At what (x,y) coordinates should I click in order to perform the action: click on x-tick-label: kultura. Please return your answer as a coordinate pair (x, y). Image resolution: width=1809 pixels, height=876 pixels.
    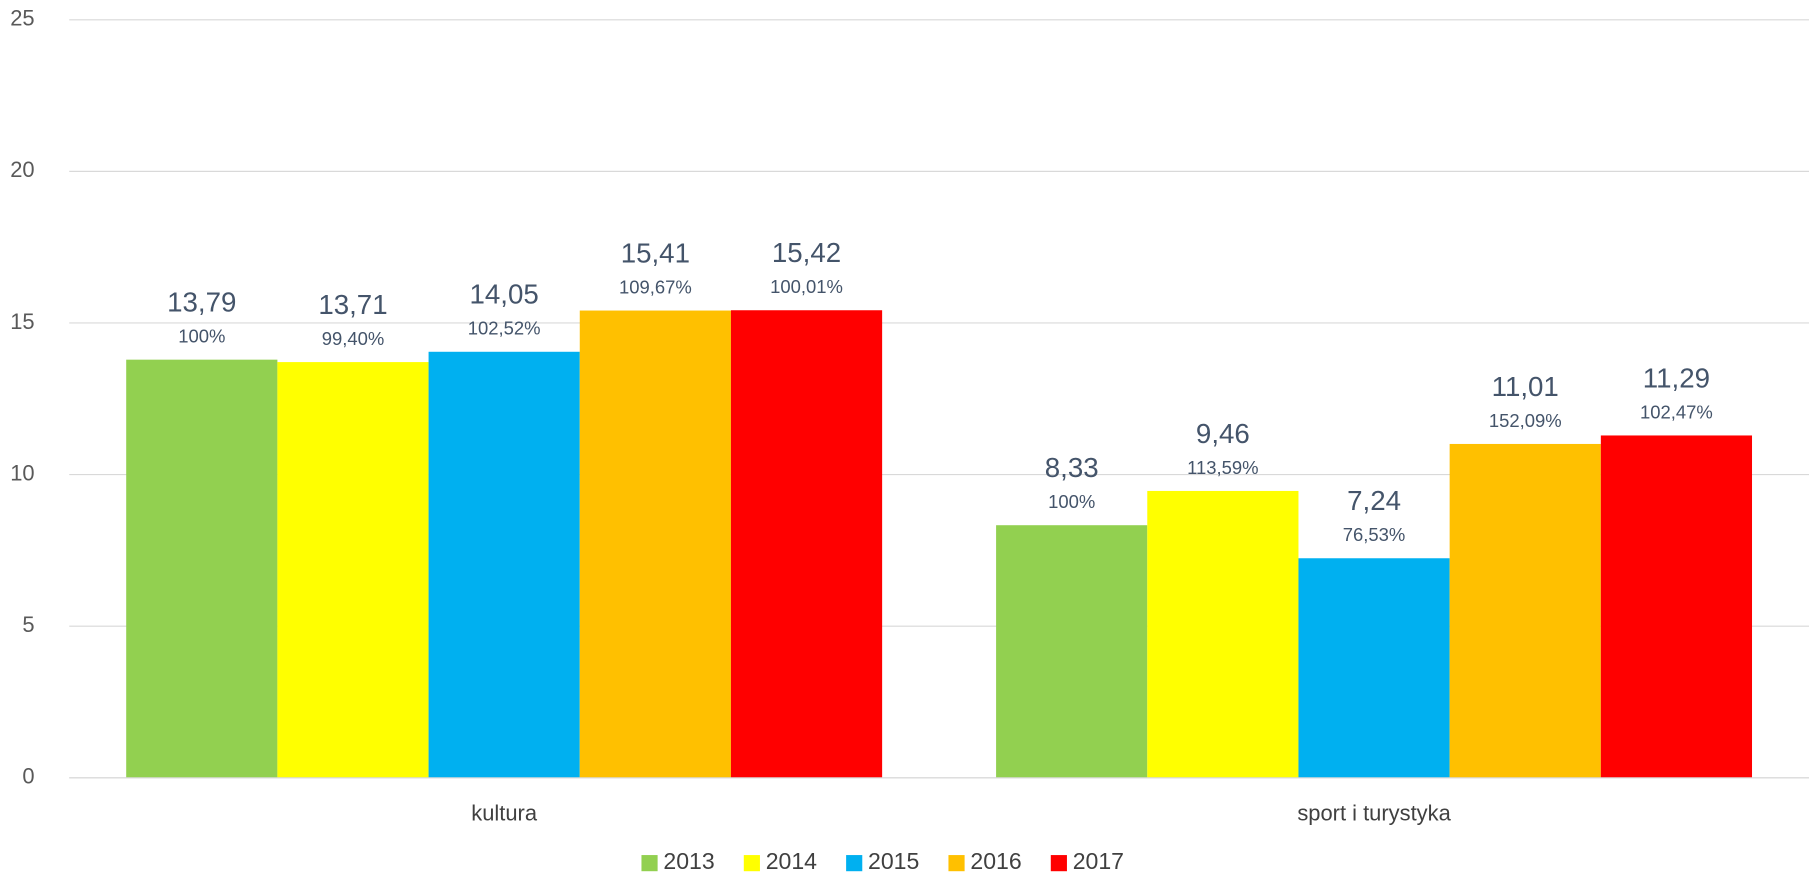
    Looking at the image, I should click on (504, 812).